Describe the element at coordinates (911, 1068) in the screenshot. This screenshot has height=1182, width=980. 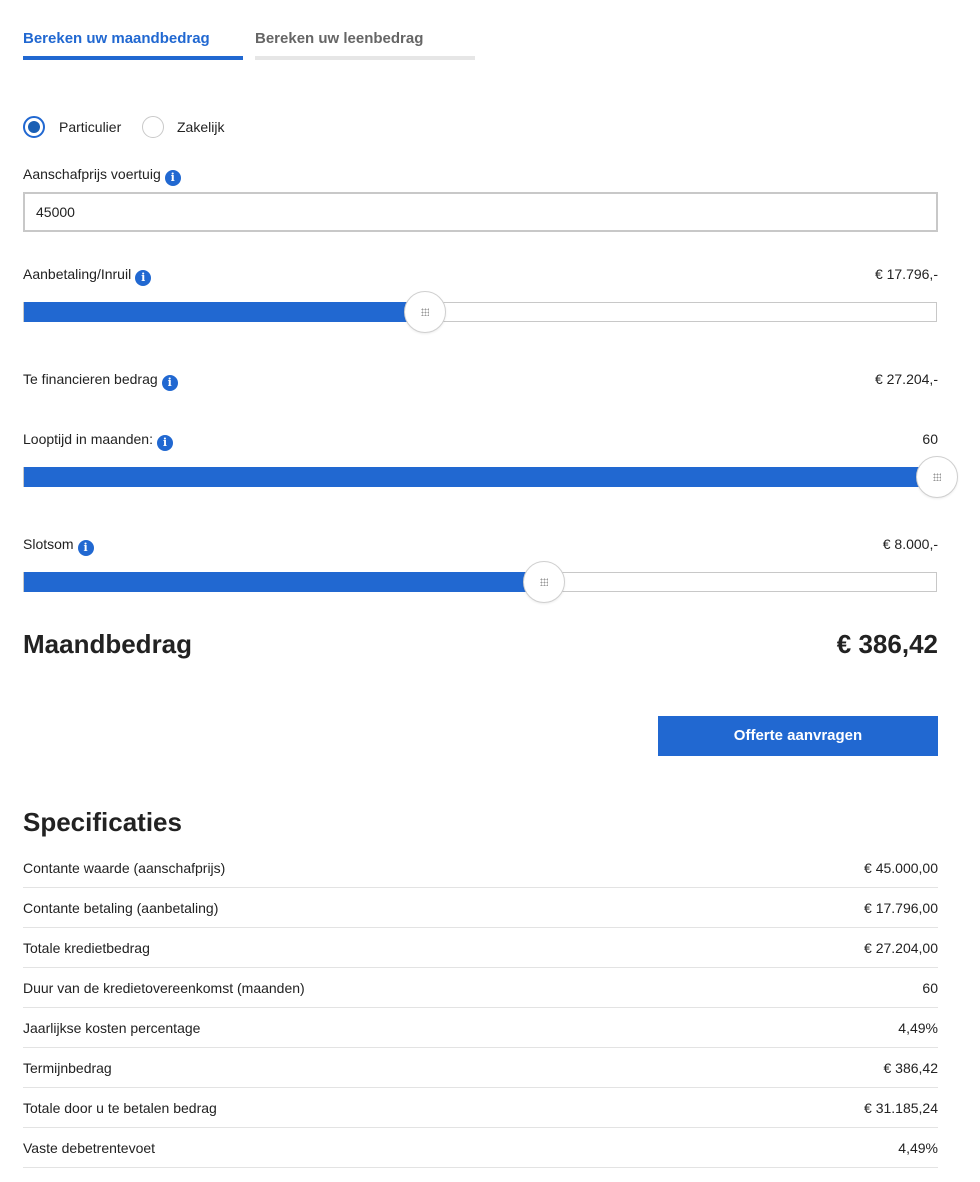
I see `spec-value: € 386,42` at that location.